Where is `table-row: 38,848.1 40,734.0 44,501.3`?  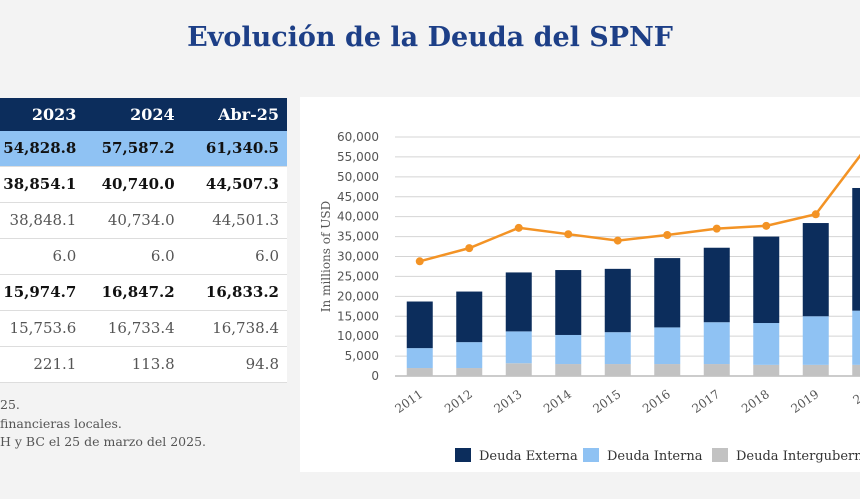 table-row: 38,848.1 40,734.0 44,501.3 is located at coordinates (143, 220).